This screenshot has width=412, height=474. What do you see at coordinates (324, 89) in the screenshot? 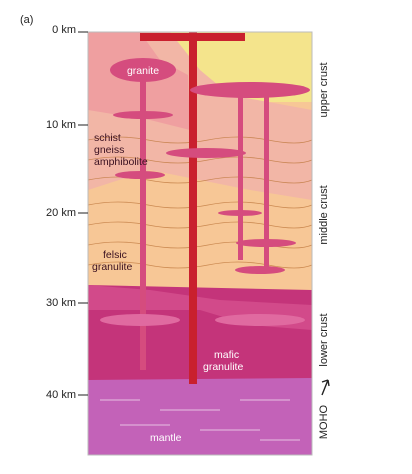
I see `zone-label: upper crust` at bounding box center [324, 89].